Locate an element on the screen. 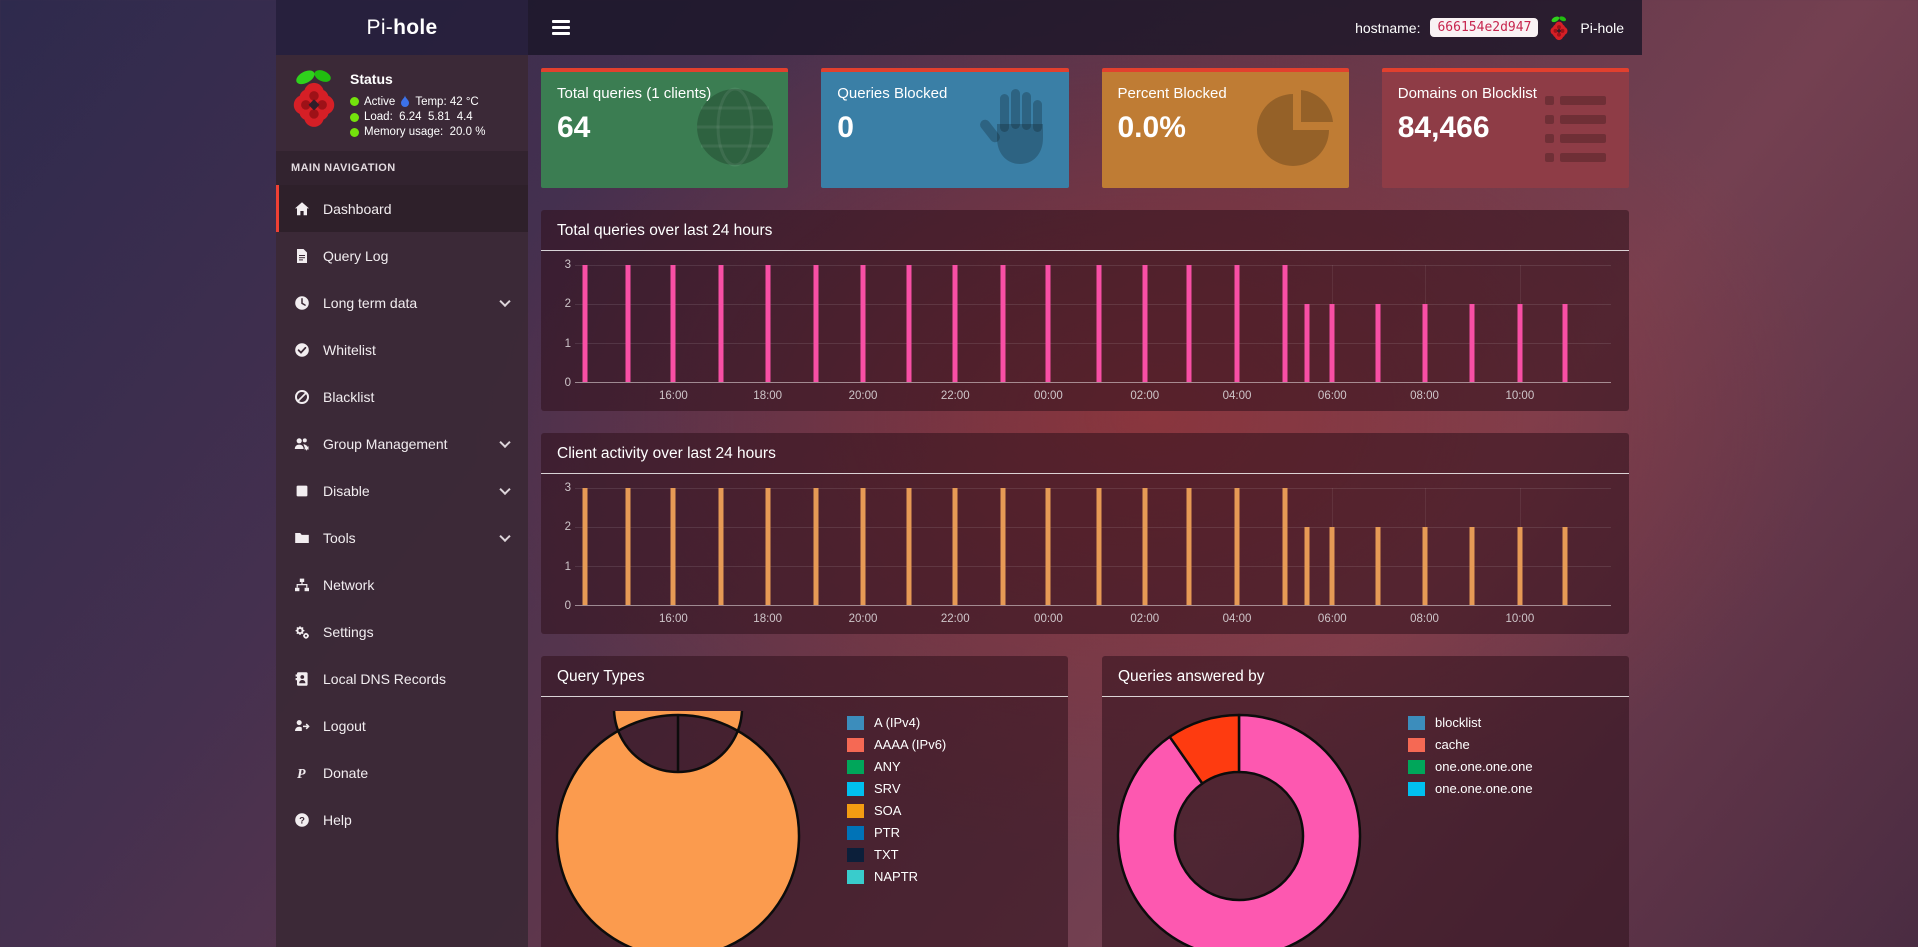 The image size is (1918, 947). sidebar-item-dashboard: Dashboard is located at coordinates (402, 208).